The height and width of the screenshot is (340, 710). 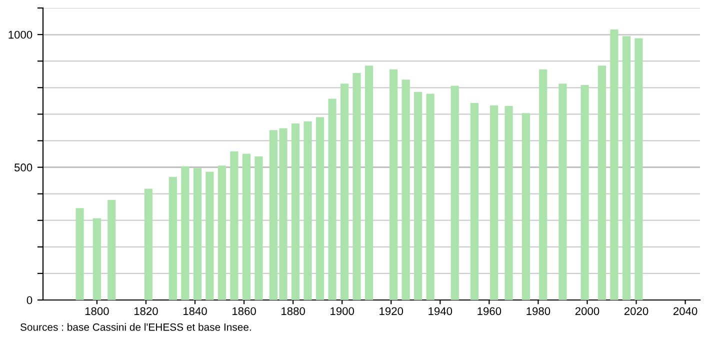 What do you see at coordinates (244, 311) in the screenshot?
I see `x-tick-label: 1860` at bounding box center [244, 311].